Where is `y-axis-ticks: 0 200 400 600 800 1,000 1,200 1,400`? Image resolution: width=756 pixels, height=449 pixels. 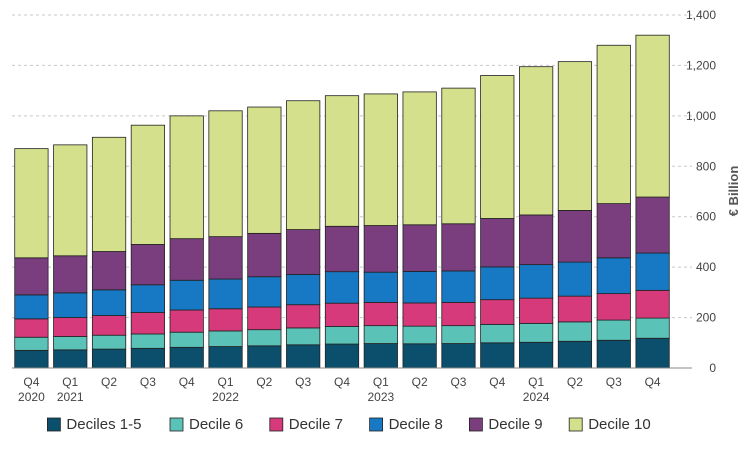 y-axis-ticks: 0 200 400 600 800 1,000 1,200 1,400 is located at coordinates (701, 191).